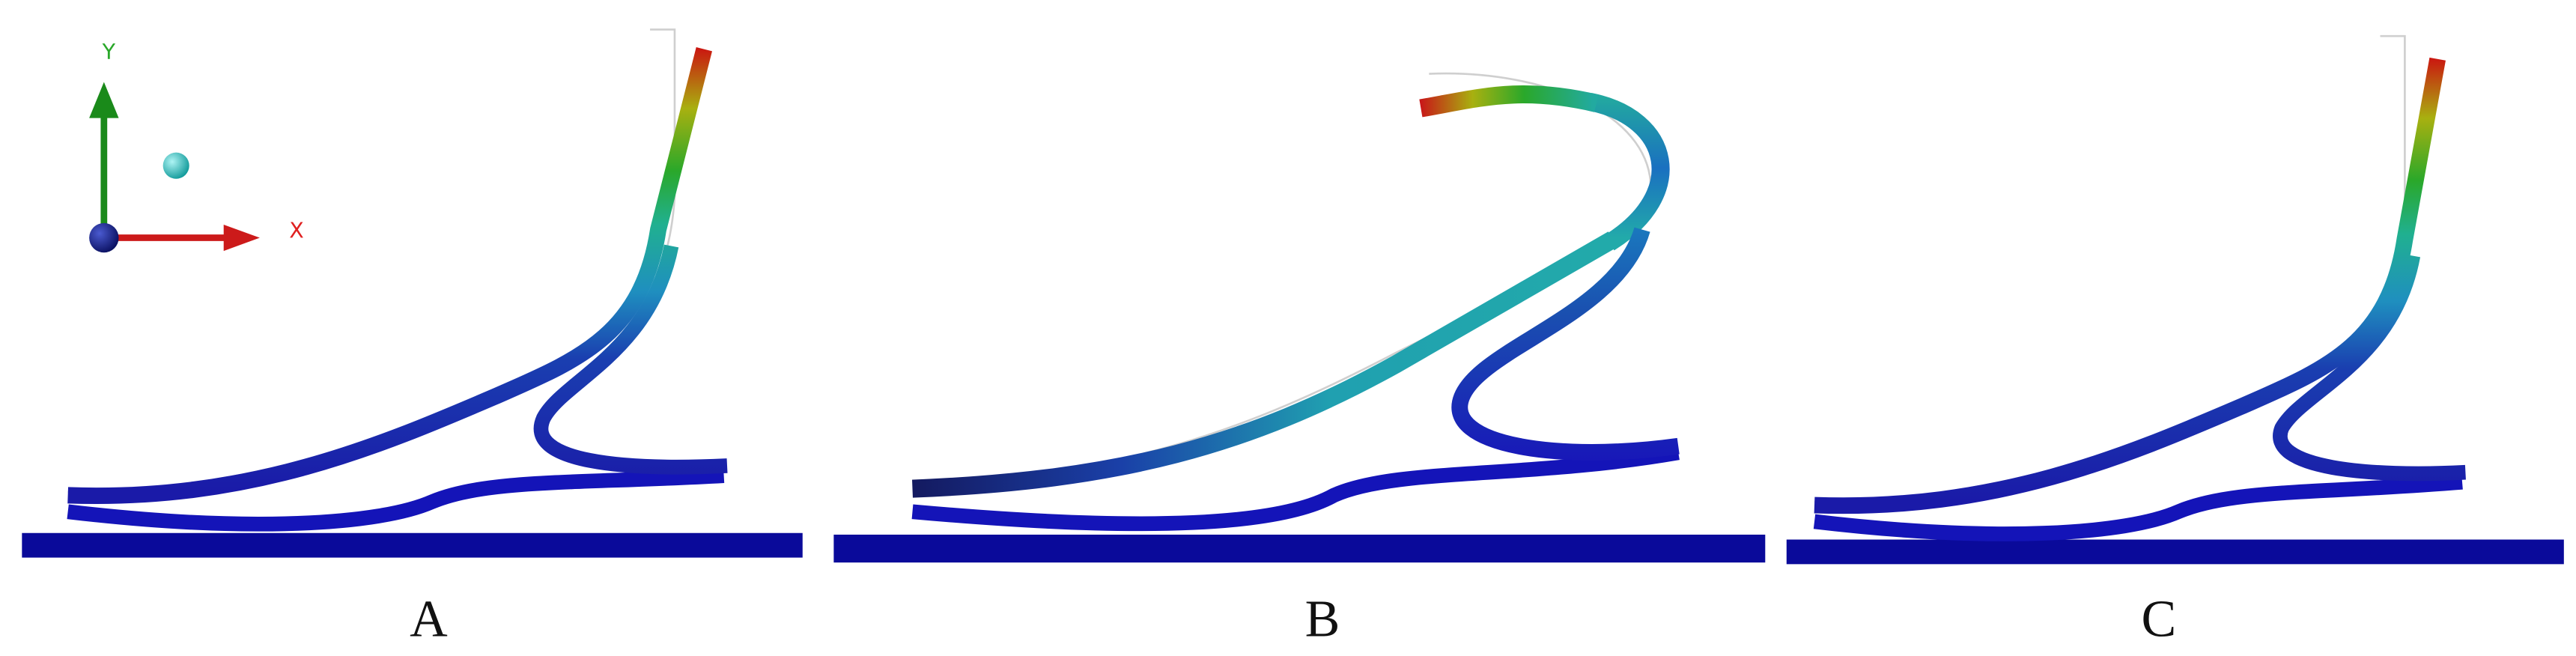 Image resolution: width=2576 pixels, height=656 pixels. What do you see at coordinates (2159, 620) in the screenshot?
I see `panel-label: C` at bounding box center [2159, 620].